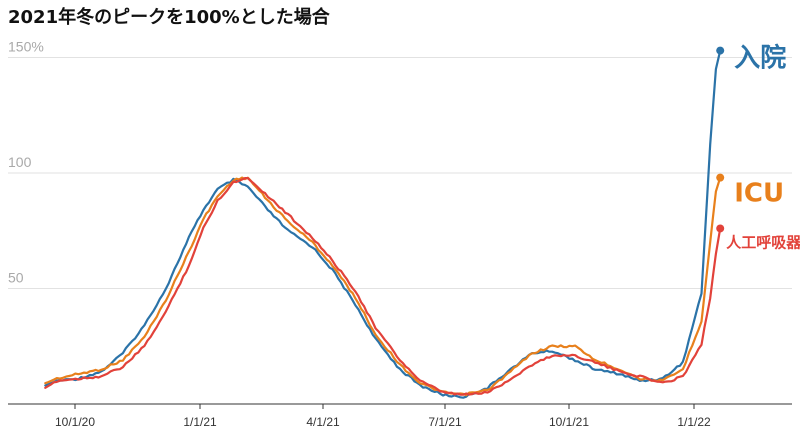 This screenshot has width=800, height=437. Describe the element at coordinates (400, 416) in the screenshot. I see `x-axis: 10/1/20 1/1/21 4/1/21 7/1/21 10/1/21 1/1/22` at that location.